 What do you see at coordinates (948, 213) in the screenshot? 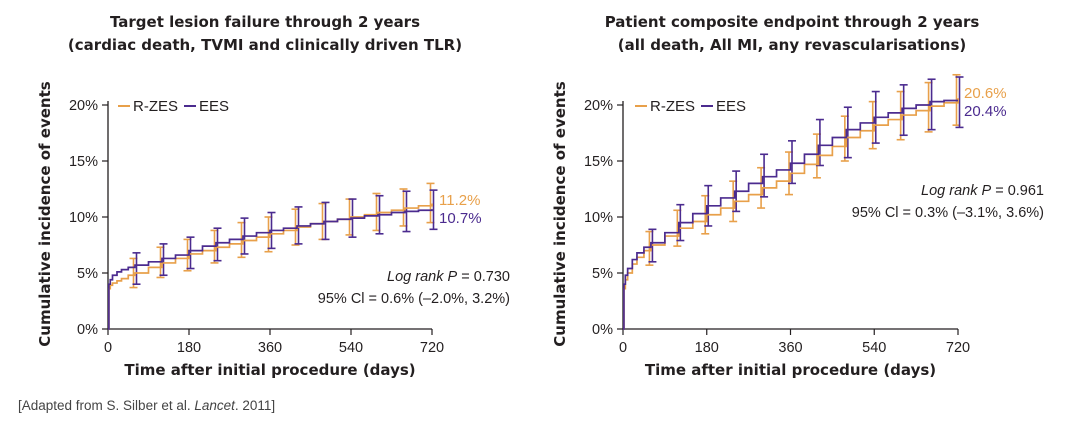
I see `ci-annotation: 95% Cl = 0.3% (–3.1%, 3.6%)` at bounding box center [948, 213].